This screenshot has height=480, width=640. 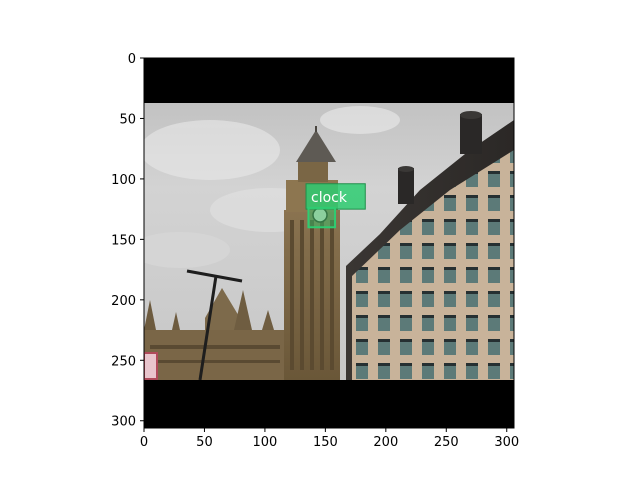 What do you see at coordinates (123, 361) in the screenshot?
I see `y-tick-label: 250` at bounding box center [123, 361].